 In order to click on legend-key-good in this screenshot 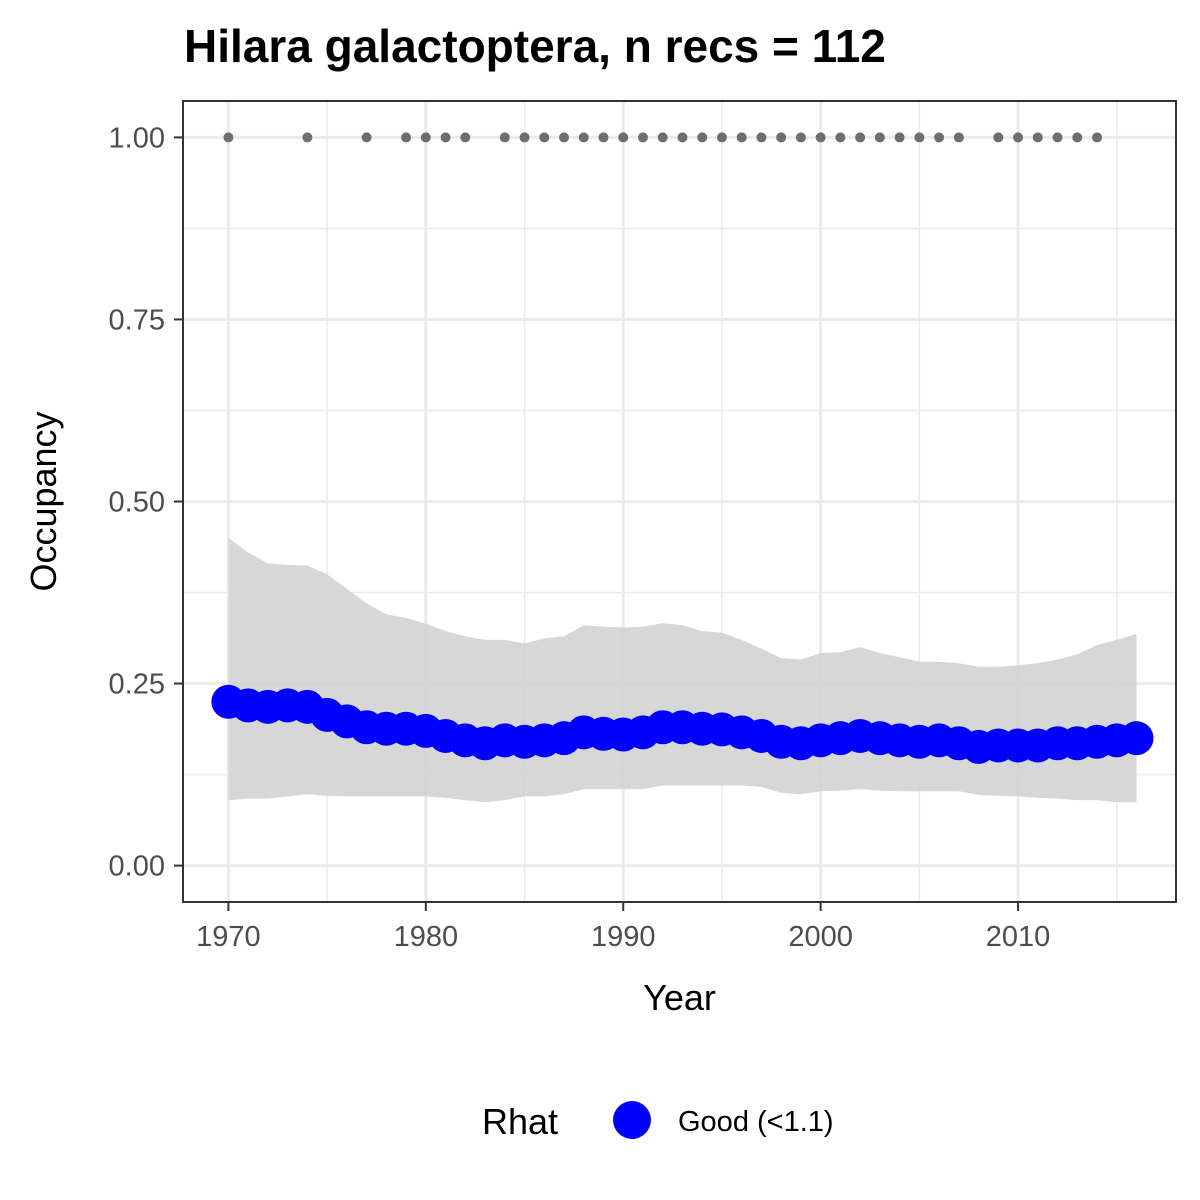, I will do `click(632, 1120)`.